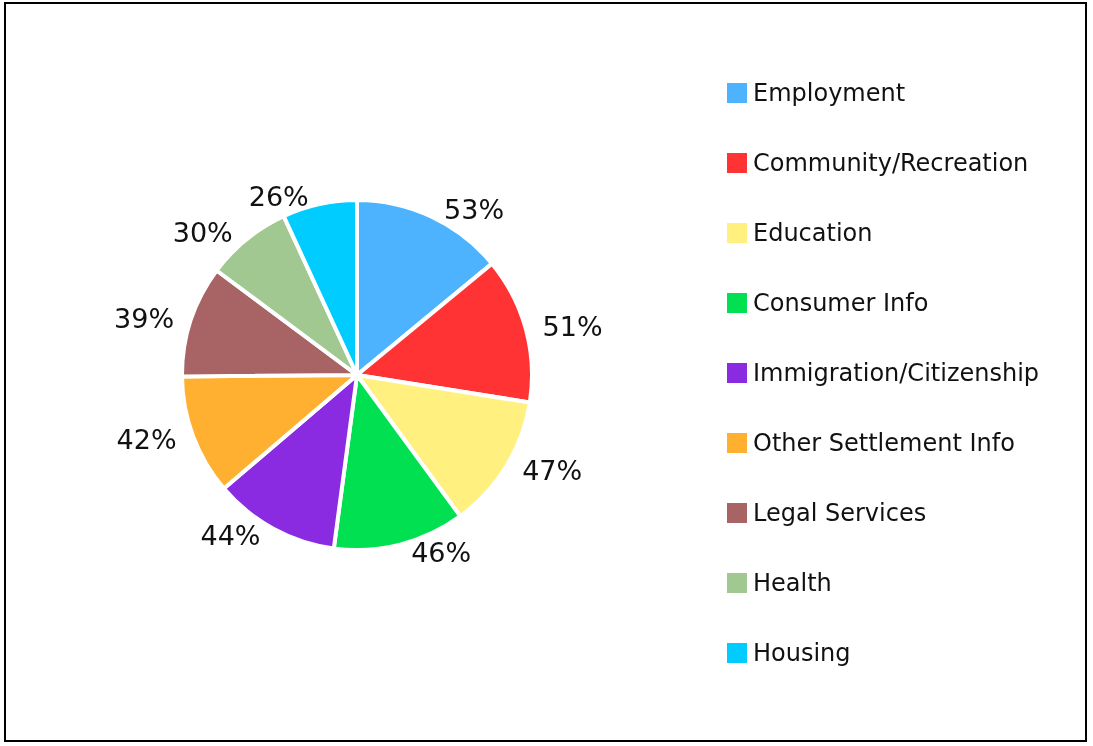  What do you see at coordinates (278, 196) in the screenshot?
I see `data-label: 26%` at bounding box center [278, 196].